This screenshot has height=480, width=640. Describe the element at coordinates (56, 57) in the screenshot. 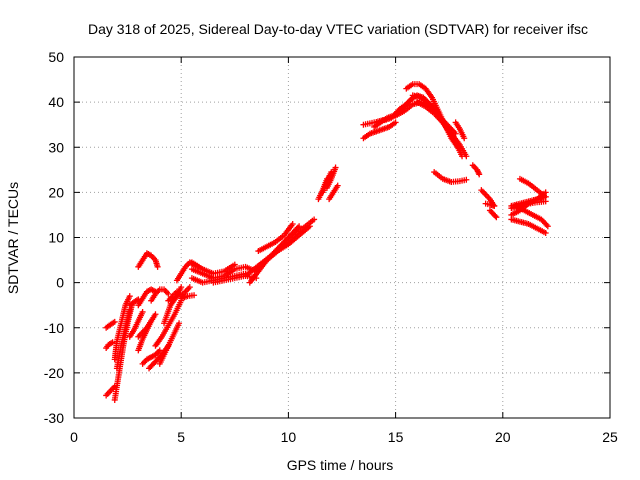

I see `y-tick-label: 50` at that location.